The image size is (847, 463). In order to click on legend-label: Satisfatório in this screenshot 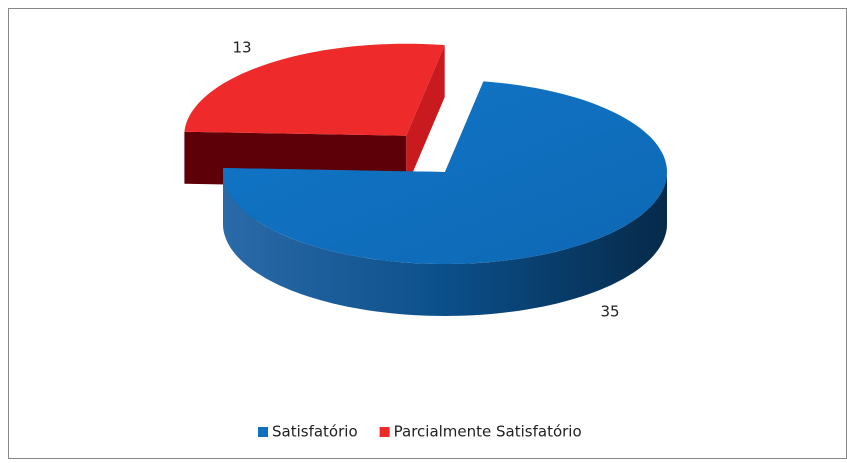, I will do `click(315, 432)`.